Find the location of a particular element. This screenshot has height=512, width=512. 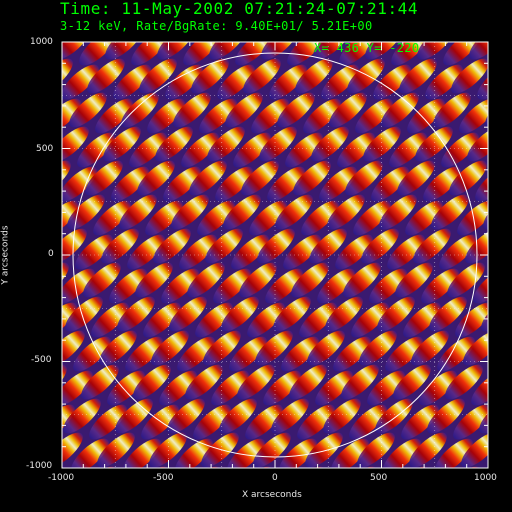

x-tick-label: 1000 is located at coordinates (485, 478).